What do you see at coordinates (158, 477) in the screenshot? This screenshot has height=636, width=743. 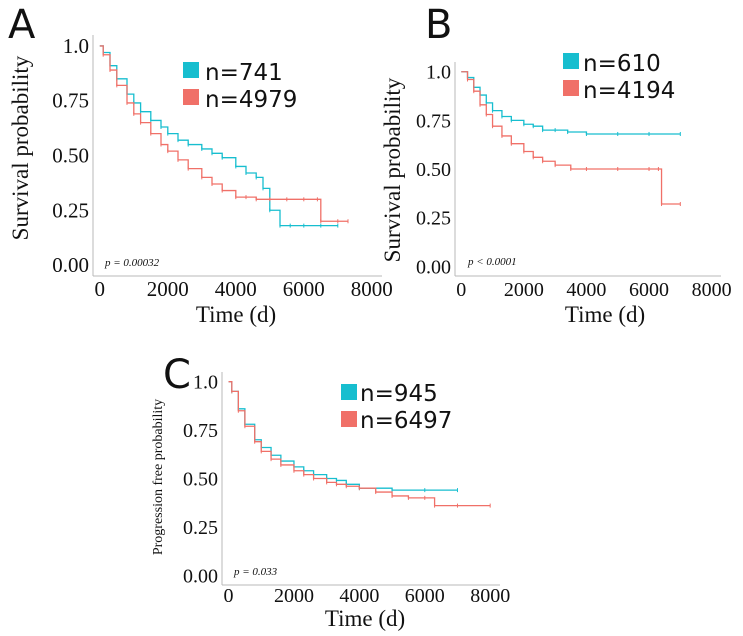 I see `y-axis-label: Progression free probability` at bounding box center [158, 477].